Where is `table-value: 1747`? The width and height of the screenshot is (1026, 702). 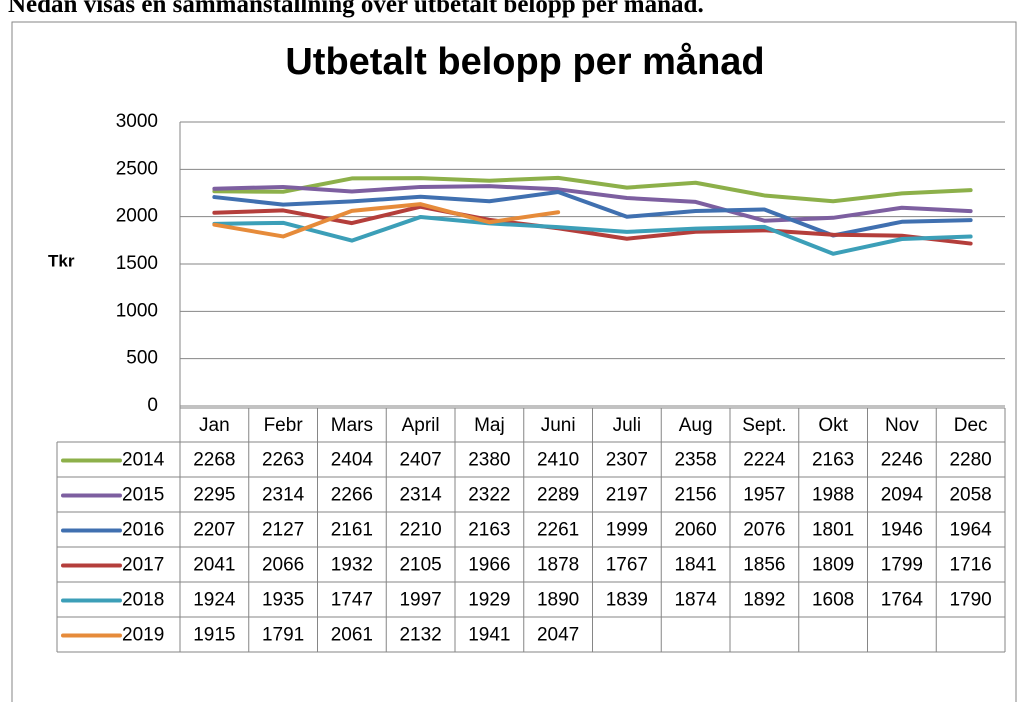 table-value: 1747 is located at coordinates (352, 600).